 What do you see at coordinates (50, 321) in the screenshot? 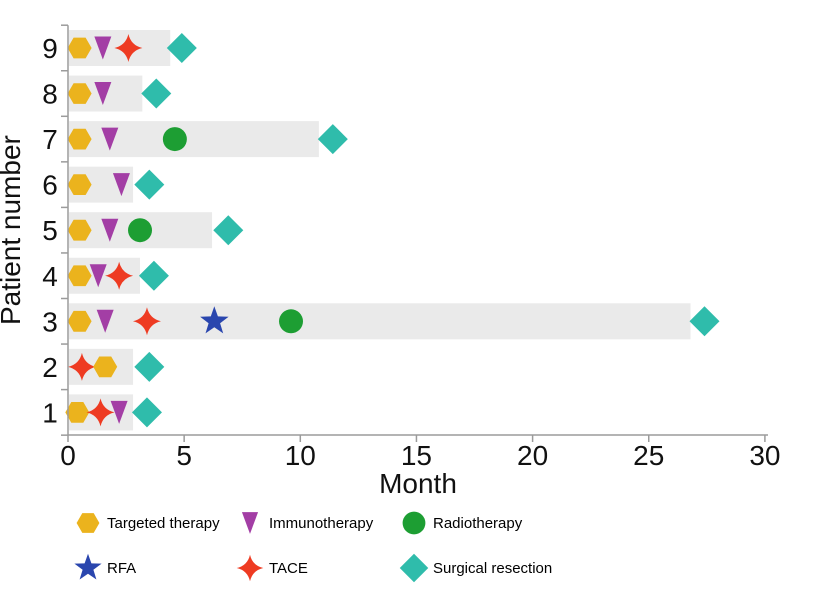
I see `y-tick-label: 3` at bounding box center [50, 321].